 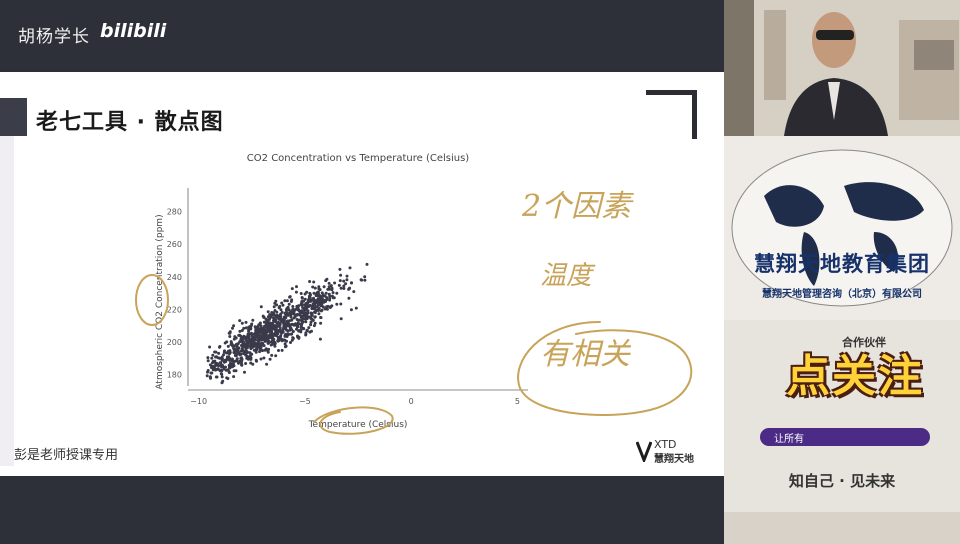 What do you see at coordinates (133, 31) in the screenshot?
I see `bilibili-logo: bilibili` at bounding box center [133, 31].